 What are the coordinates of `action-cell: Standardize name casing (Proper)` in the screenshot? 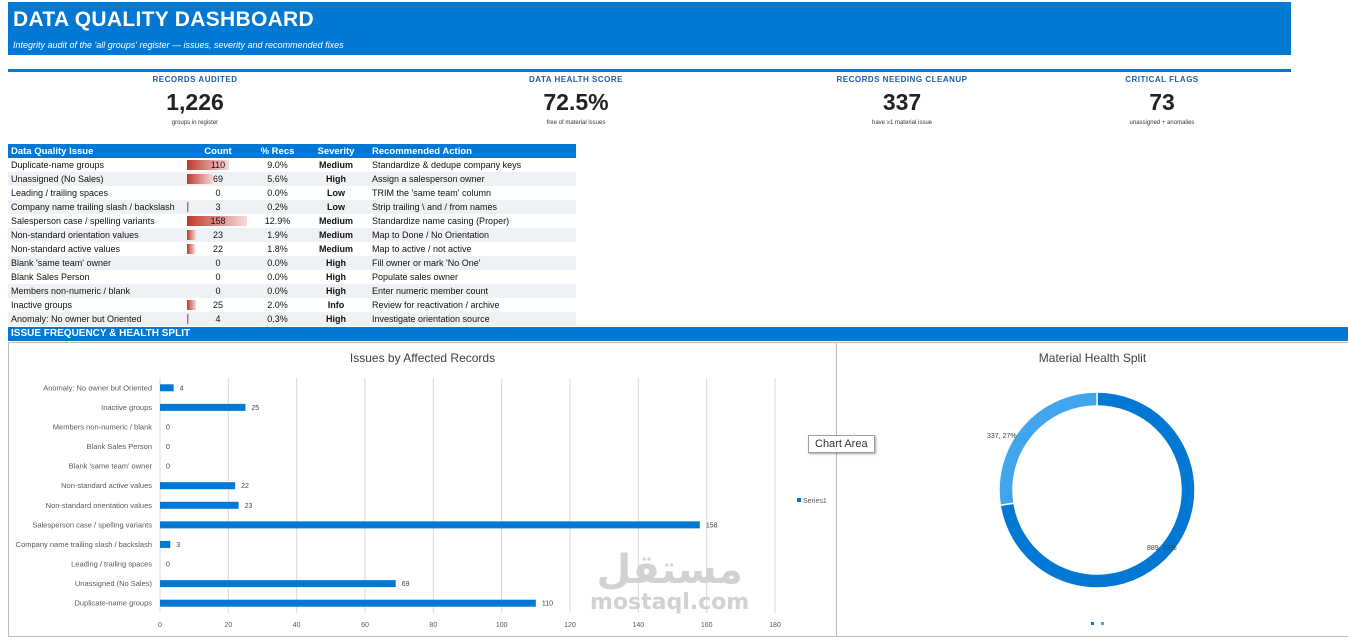 It's located at (441, 221).